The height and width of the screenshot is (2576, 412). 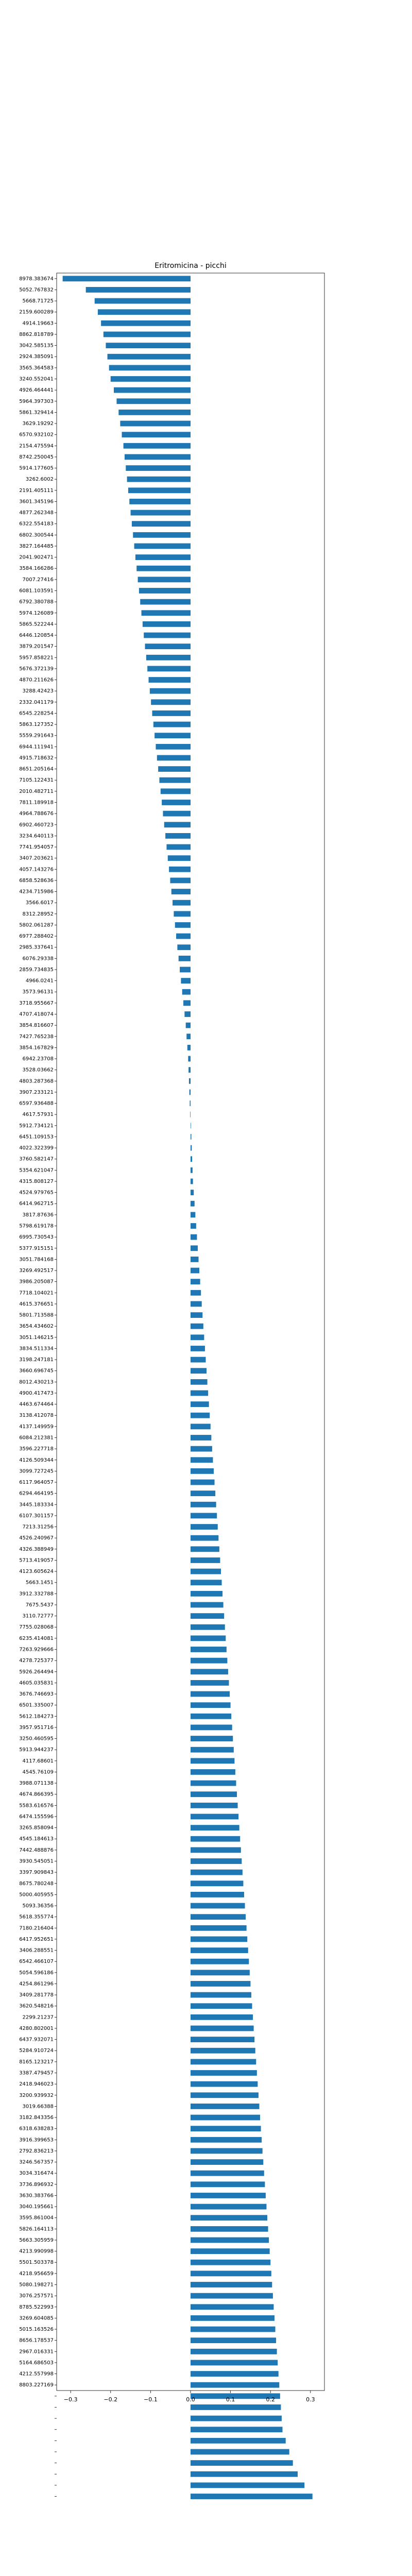 What do you see at coordinates (36, 2151) in the screenshot?
I see `y-tick-label: 2792.836213` at bounding box center [36, 2151].